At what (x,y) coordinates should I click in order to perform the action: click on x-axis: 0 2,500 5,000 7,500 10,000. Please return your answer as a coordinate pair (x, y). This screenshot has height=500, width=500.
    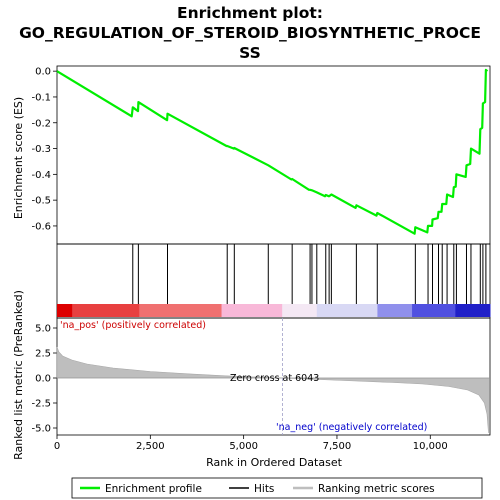
    Looking at the image, I should click on (251, 443).